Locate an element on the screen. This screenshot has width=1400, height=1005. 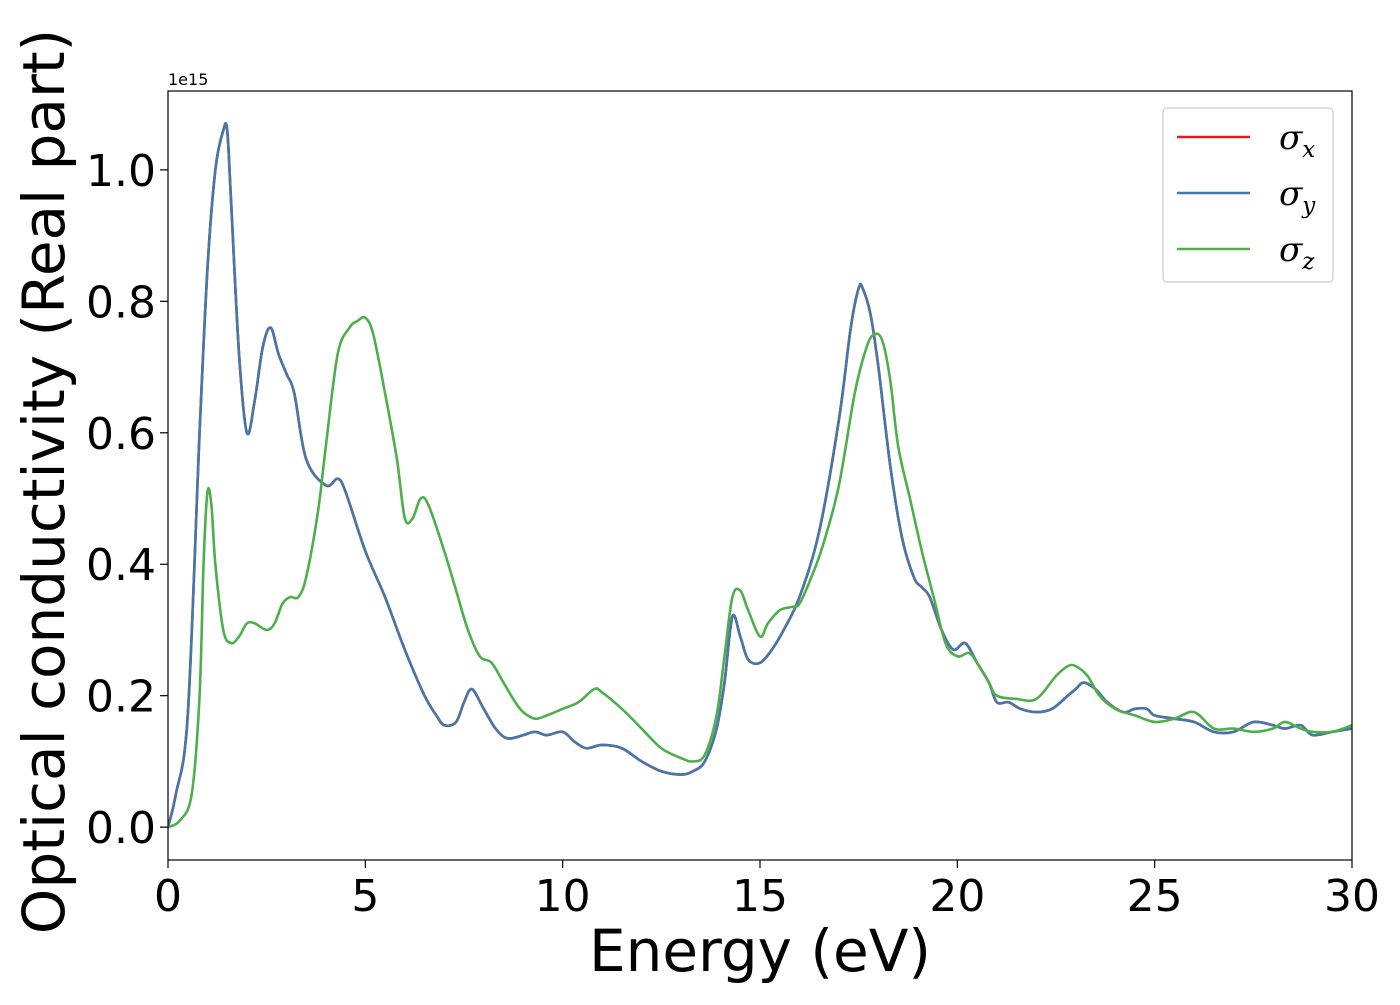
legend-label: σz is located at coordinates (1297, 252).